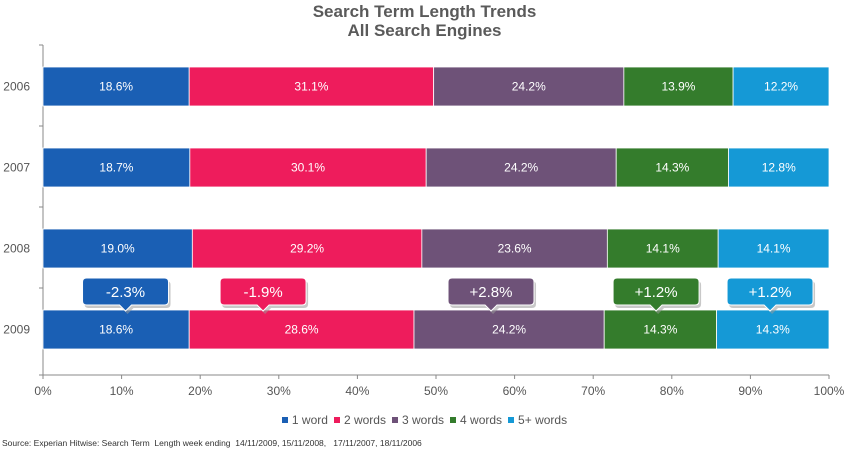  I want to click on data-label: 12.8%, so click(779, 168).